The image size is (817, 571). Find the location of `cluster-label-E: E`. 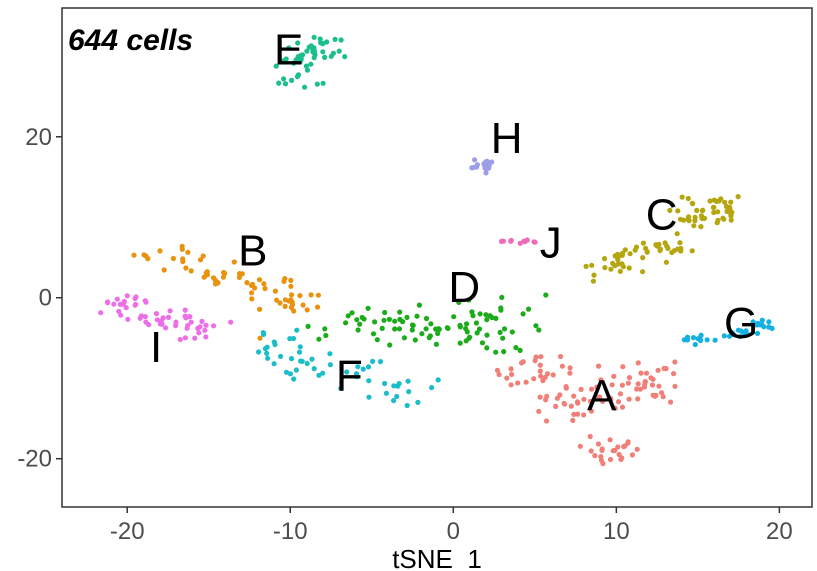

cluster-label-E: E is located at coordinates (288, 49).